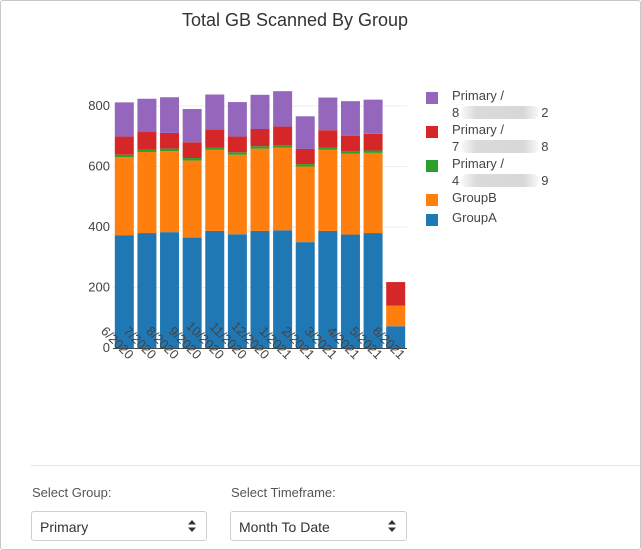 The height and width of the screenshot is (550, 641). I want to click on divider, so click(335, 465).